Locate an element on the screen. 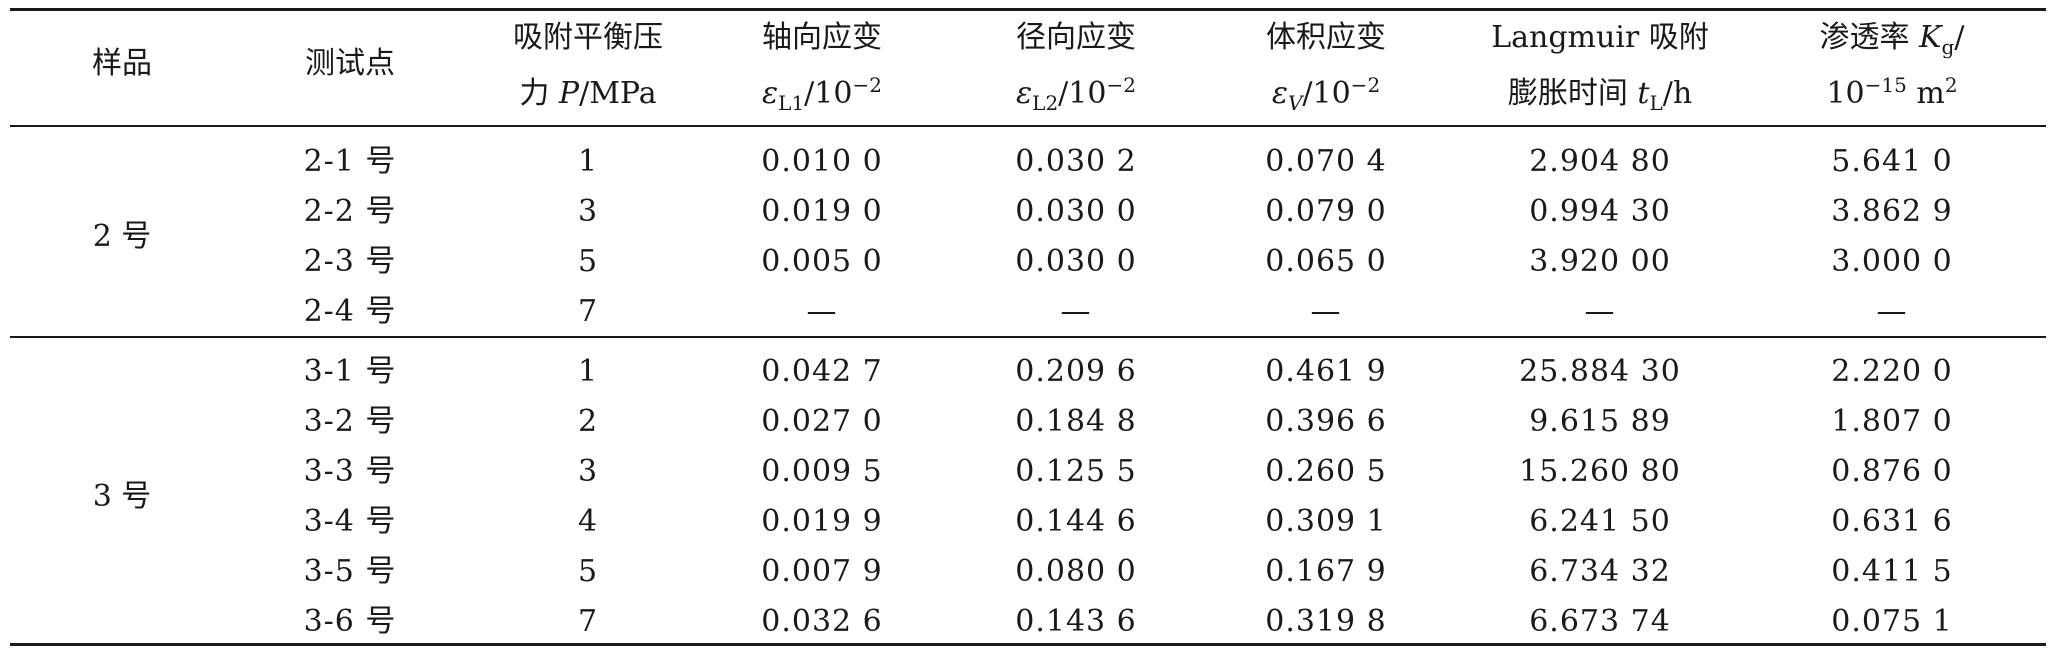 Image resolution: width=2056 pixels, height=656 pixels. cell-radial-strain: 0.184 8 is located at coordinates (1076, 421).